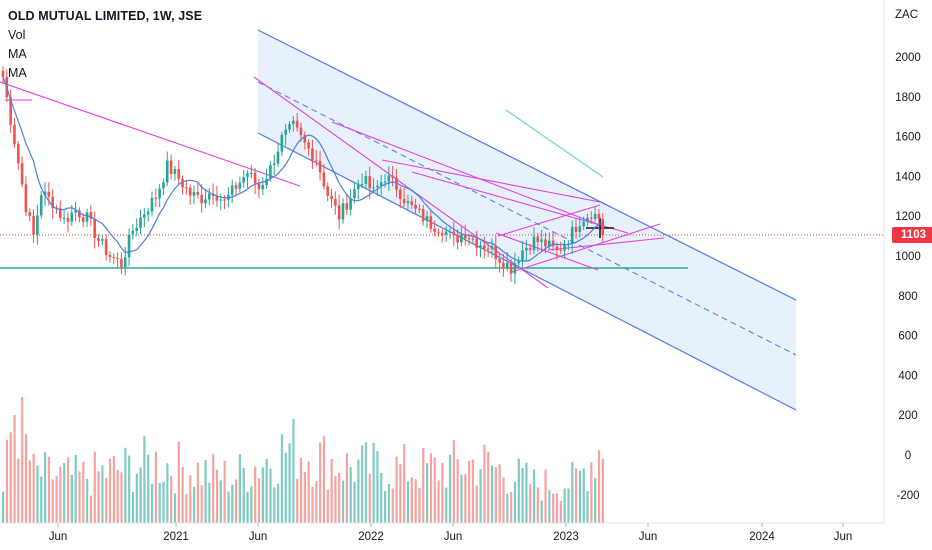  I want to click on legend-vol: Vol, so click(17, 35).